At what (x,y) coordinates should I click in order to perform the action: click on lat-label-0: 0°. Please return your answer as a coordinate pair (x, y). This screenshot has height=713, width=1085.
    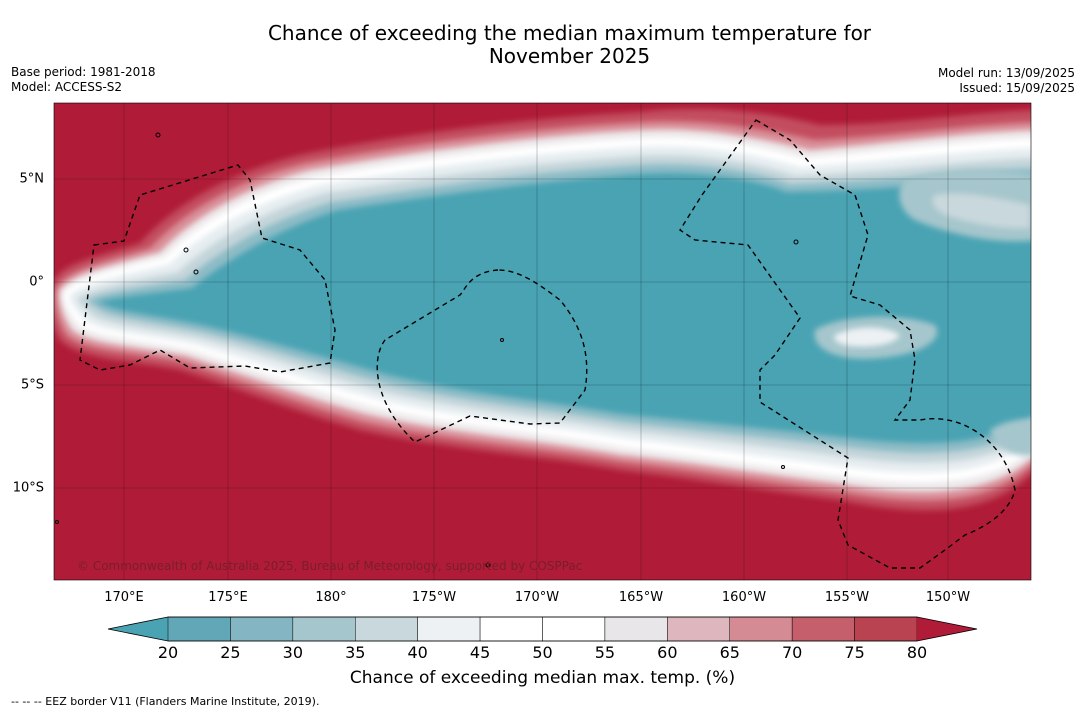
    Looking at the image, I should click on (36, 282).